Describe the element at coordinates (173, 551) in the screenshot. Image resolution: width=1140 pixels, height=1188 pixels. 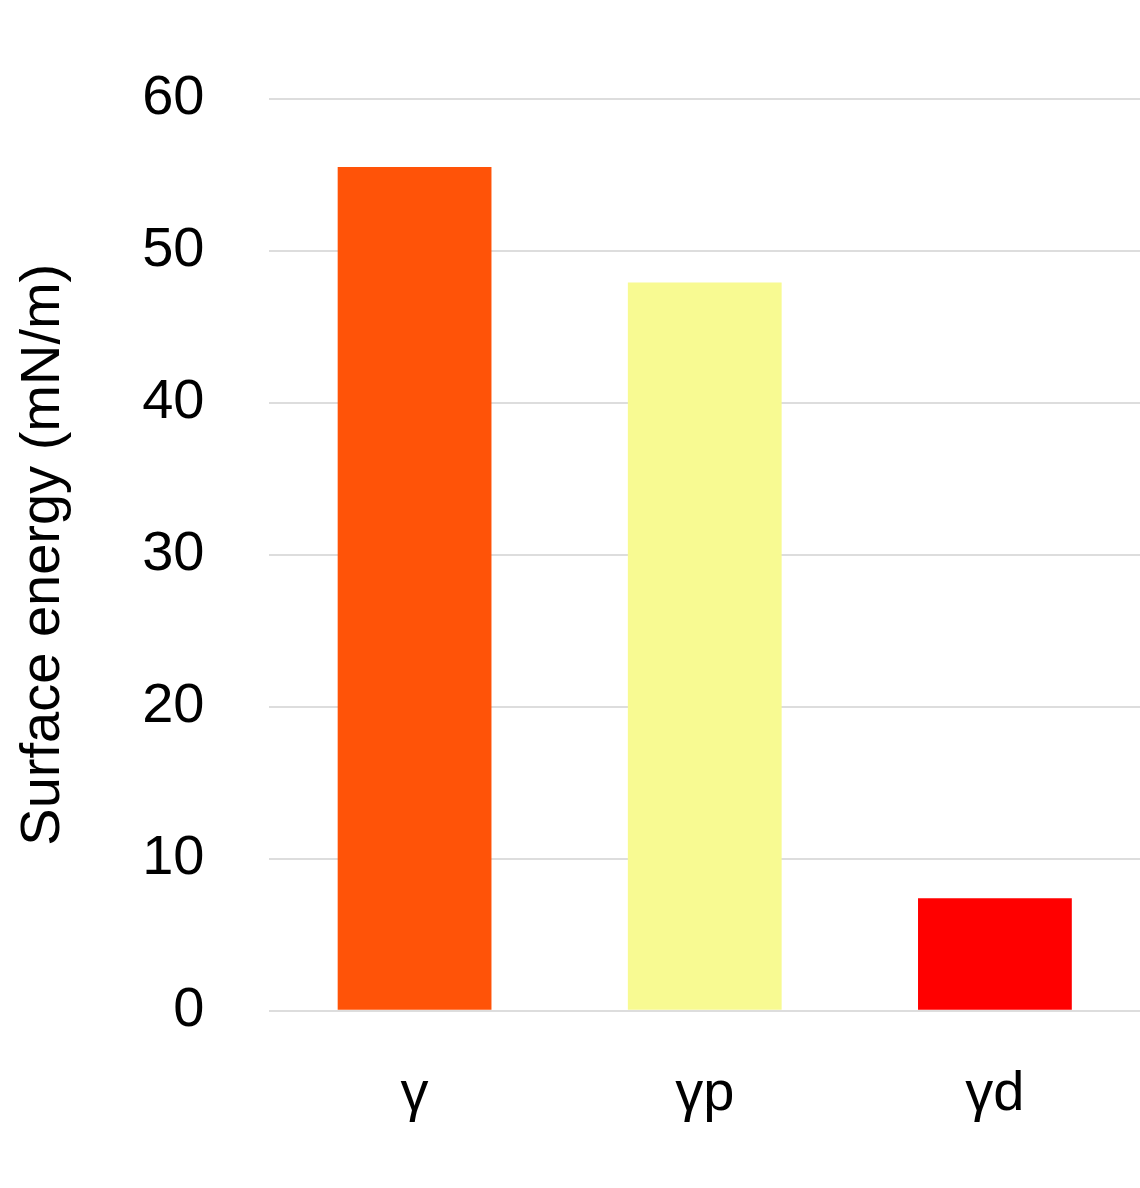
I see `y-tick-label: 30` at that location.